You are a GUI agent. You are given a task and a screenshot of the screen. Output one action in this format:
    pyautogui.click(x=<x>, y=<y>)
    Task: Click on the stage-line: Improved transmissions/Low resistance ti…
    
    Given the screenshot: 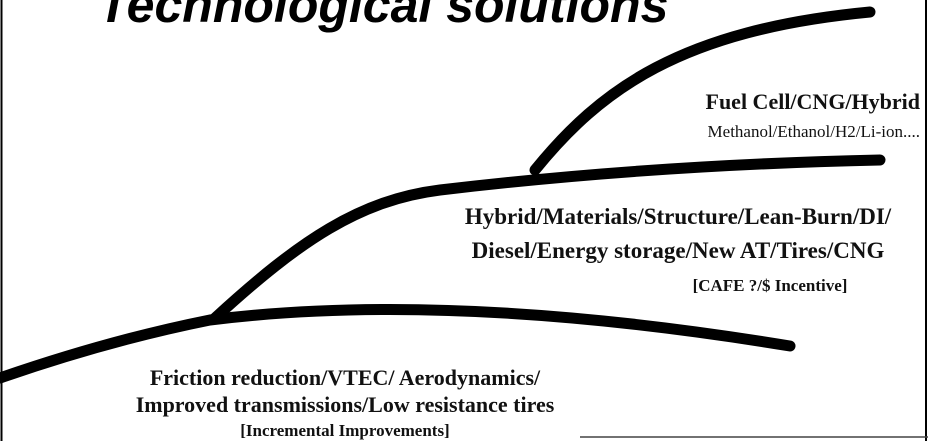 What is the action you would take?
    pyautogui.click(x=345, y=404)
    